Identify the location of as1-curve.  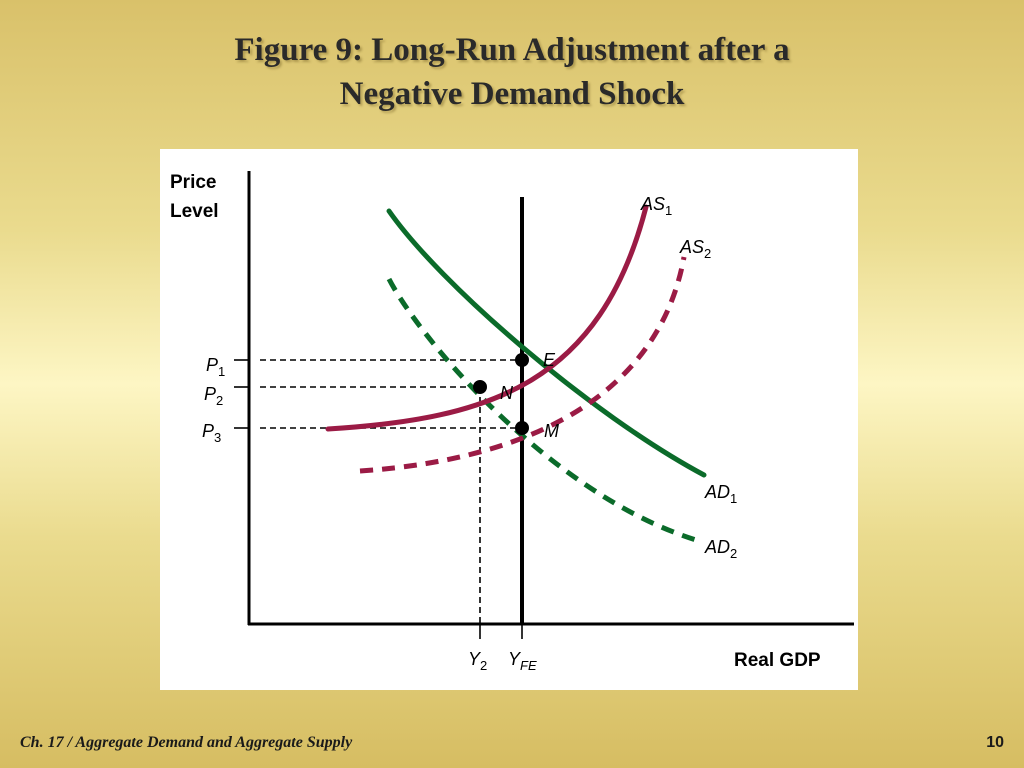
(487, 318).